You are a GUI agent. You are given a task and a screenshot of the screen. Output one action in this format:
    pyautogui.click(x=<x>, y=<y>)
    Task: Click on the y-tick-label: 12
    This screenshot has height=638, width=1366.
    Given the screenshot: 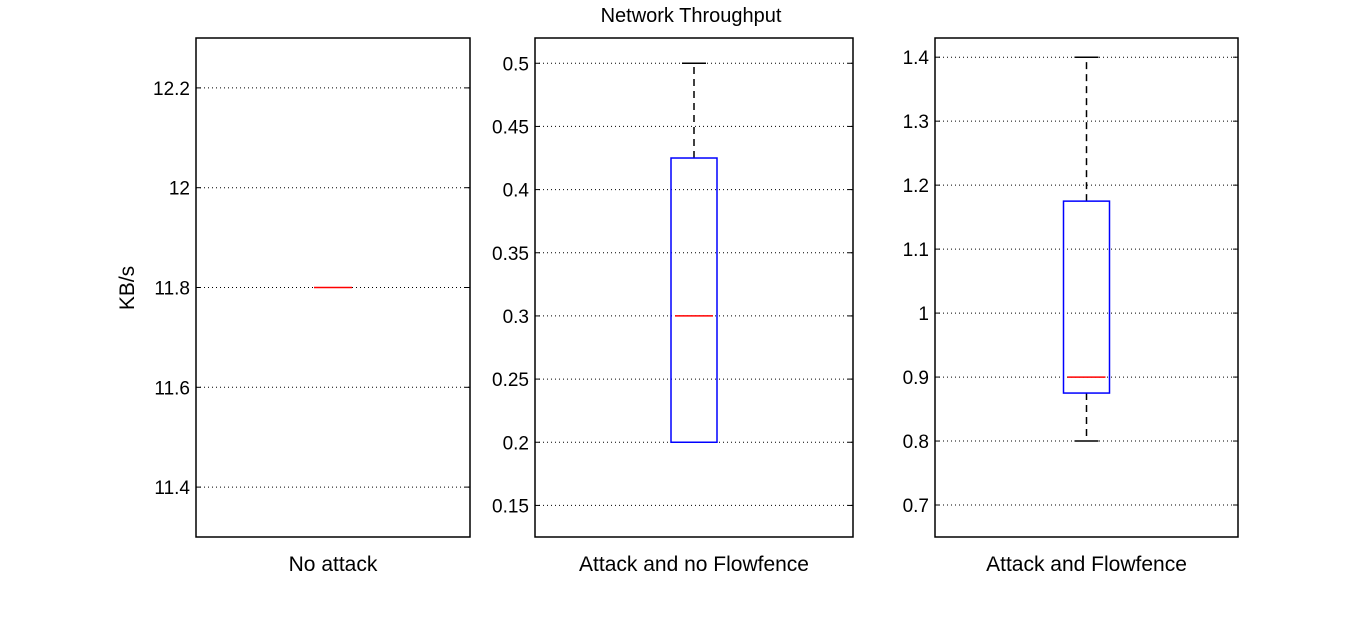 What is the action you would take?
    pyautogui.click(x=179, y=189)
    